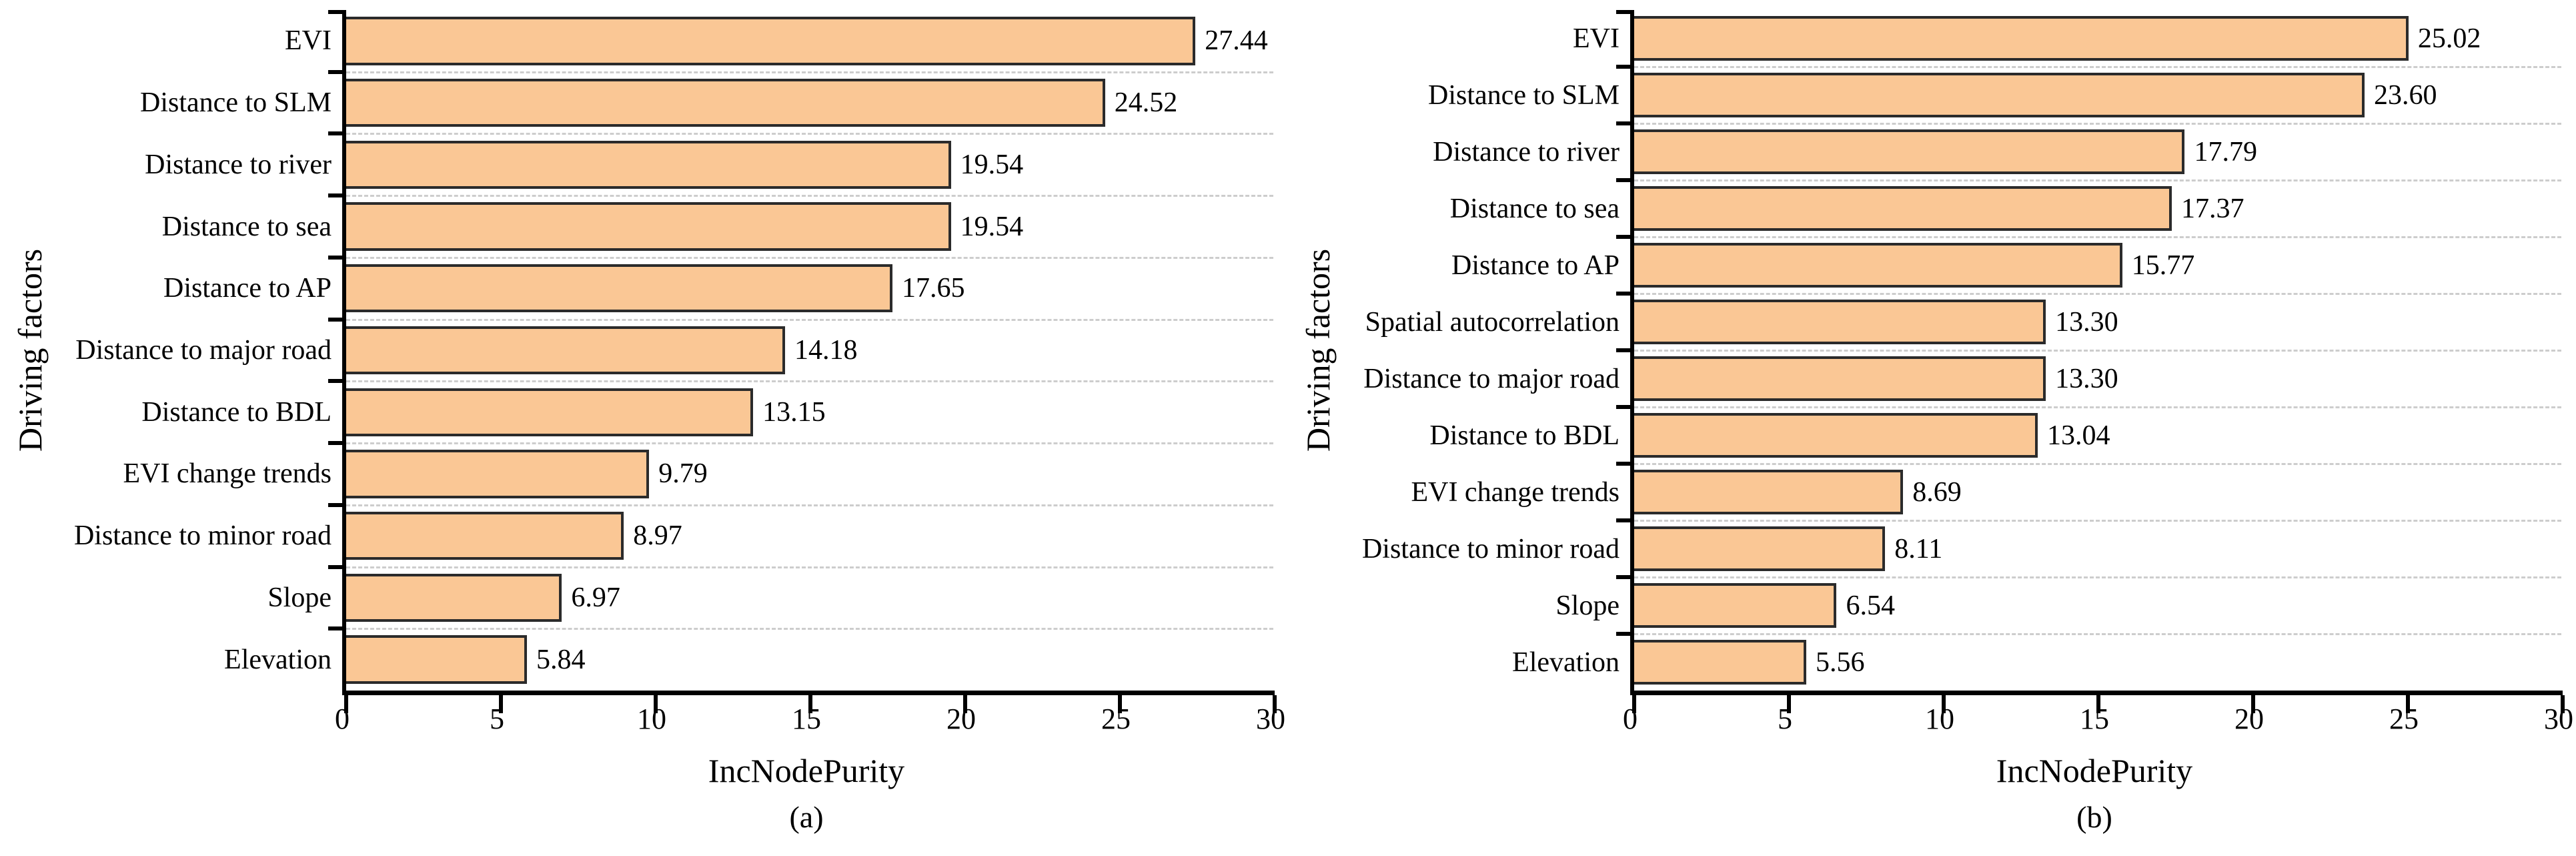  What do you see at coordinates (2212, 208) in the screenshot?
I see `value-label: 17.37` at bounding box center [2212, 208].